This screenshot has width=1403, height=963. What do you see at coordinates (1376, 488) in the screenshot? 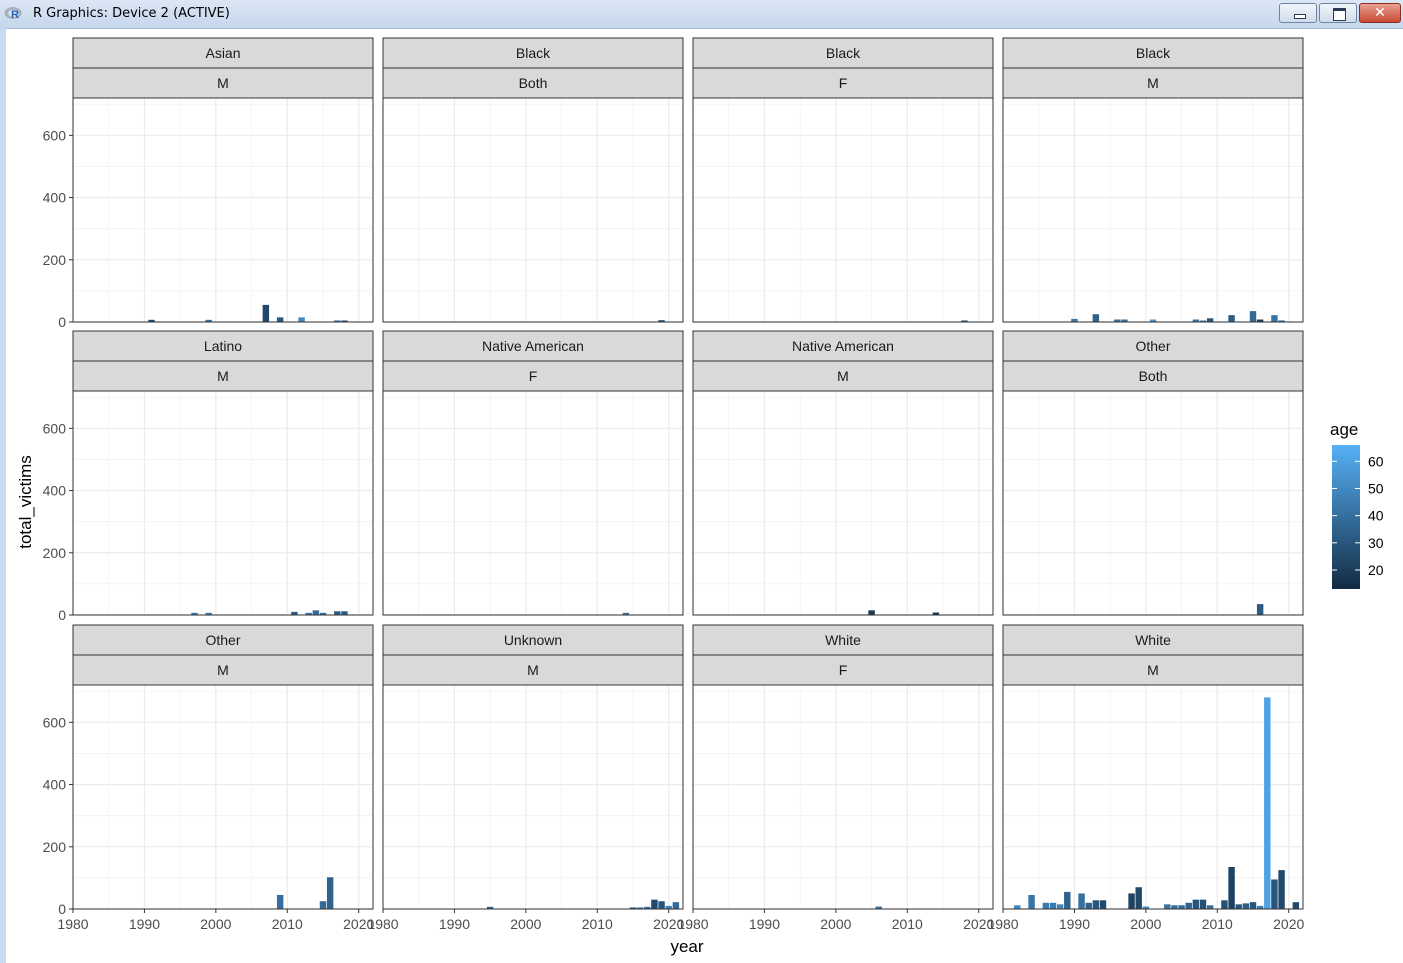
I see `legend-tick-label: 50` at bounding box center [1376, 488].